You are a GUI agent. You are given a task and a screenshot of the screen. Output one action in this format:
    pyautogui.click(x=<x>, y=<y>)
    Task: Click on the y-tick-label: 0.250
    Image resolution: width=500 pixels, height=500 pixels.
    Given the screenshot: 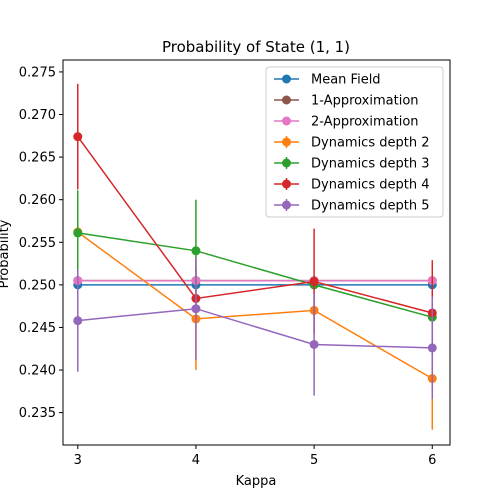 What is the action you would take?
    pyautogui.click(x=37, y=285)
    